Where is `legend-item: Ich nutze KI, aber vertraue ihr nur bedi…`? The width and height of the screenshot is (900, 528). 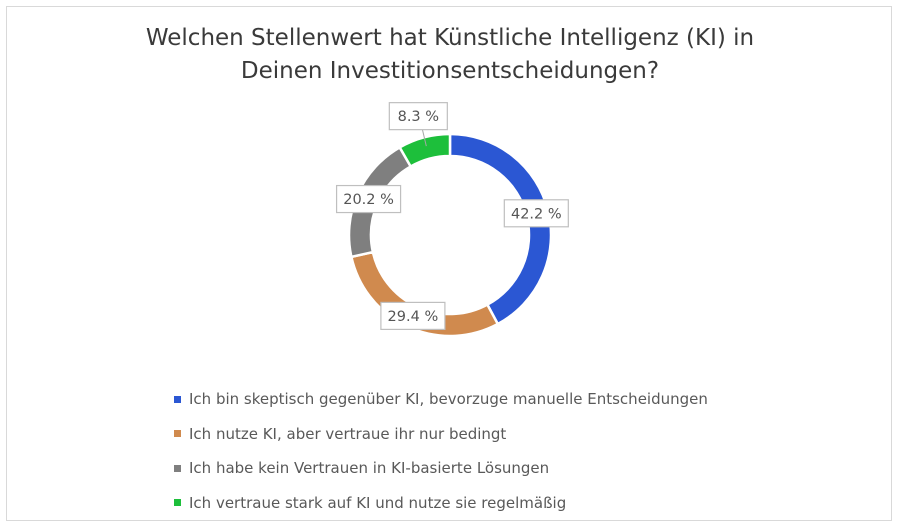 legend-item: Ich nutze KI, aber vertraue ihr nur bedi… is located at coordinates (441, 434).